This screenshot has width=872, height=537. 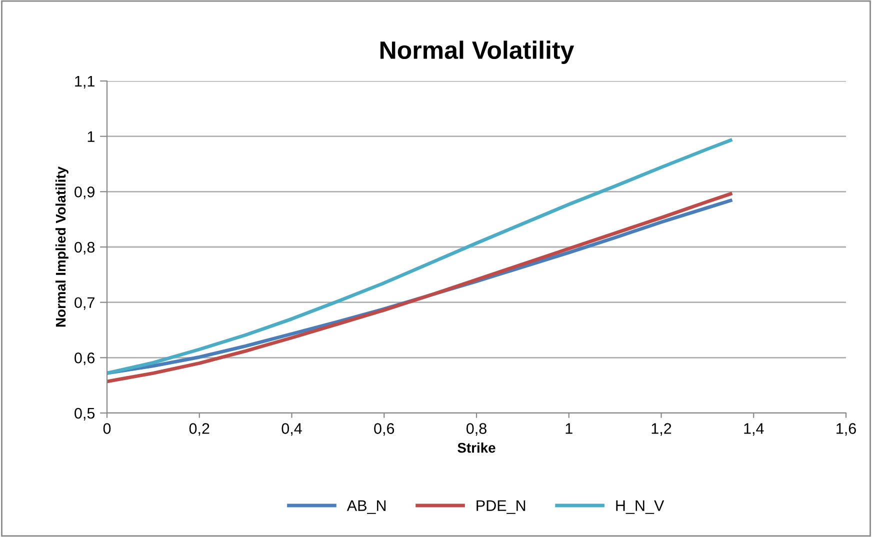 What do you see at coordinates (84, 414) in the screenshot?
I see `y-tick-label: 0,5` at bounding box center [84, 414].